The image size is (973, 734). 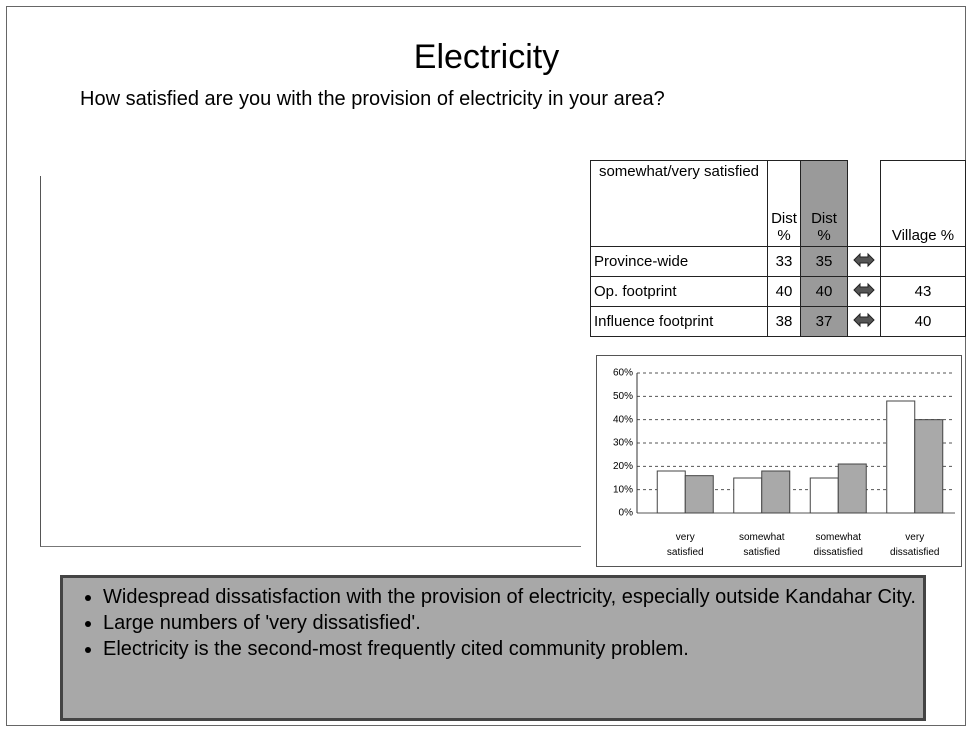 What do you see at coordinates (513, 623) in the screenshot?
I see `bullet: Large numbers of 'very dissatisfied'.` at bounding box center [513, 623].